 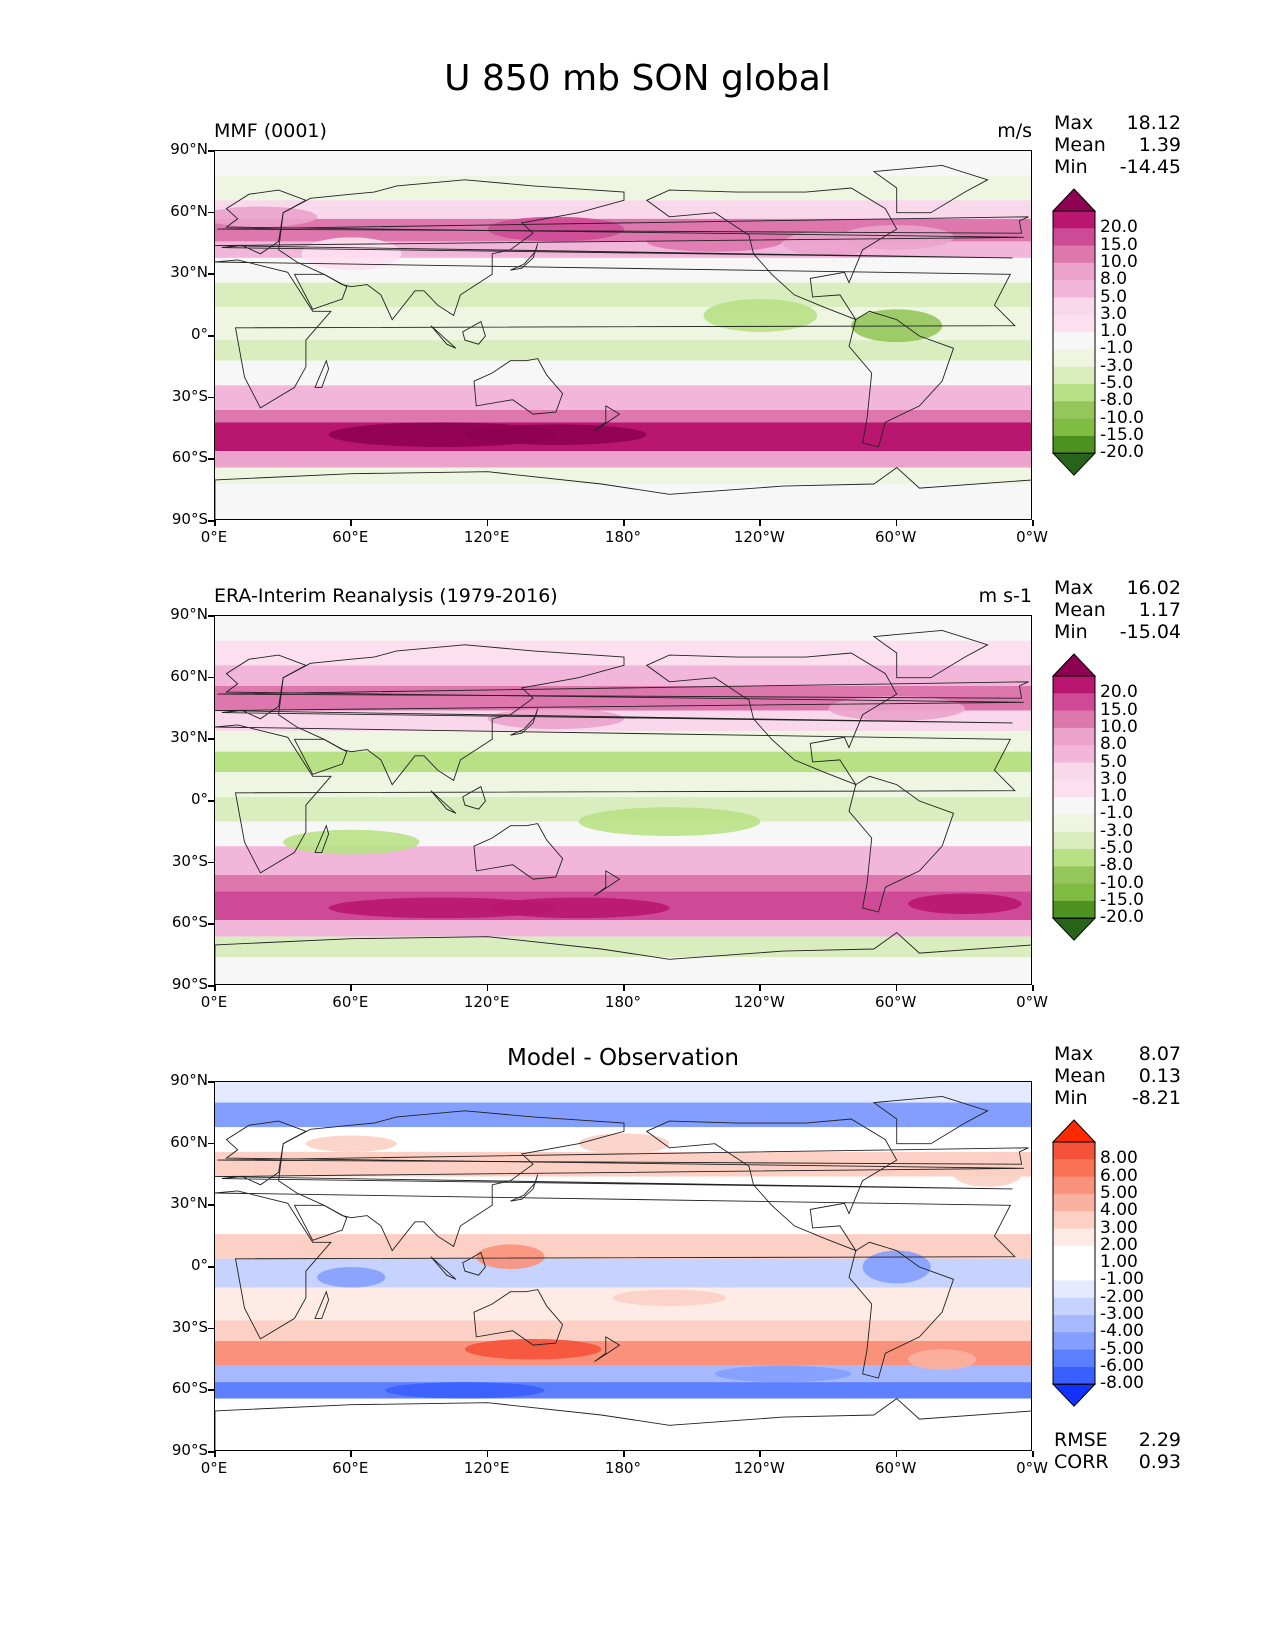 What do you see at coordinates (1119, 709) in the screenshot?
I see `colorbar-label: 15.0` at bounding box center [1119, 709].